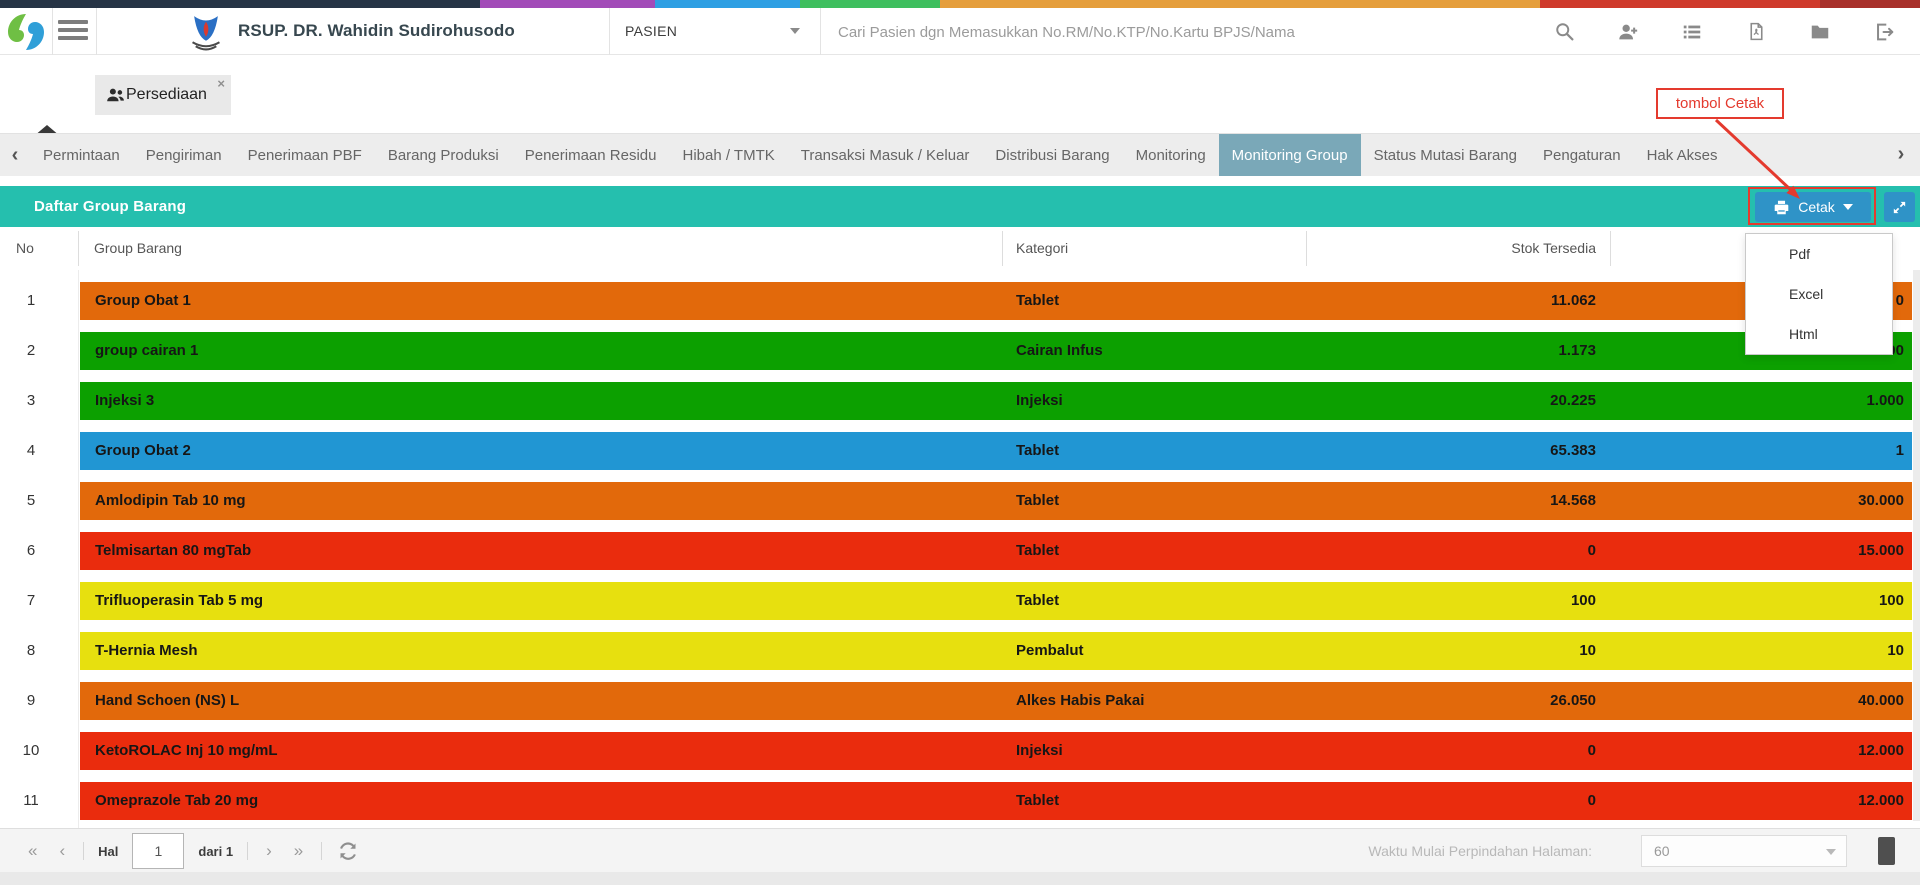 The image size is (1920, 885). Describe the element at coordinates (1800, 254) in the screenshot. I see `menu-item-pdf: Pdf` at that location.